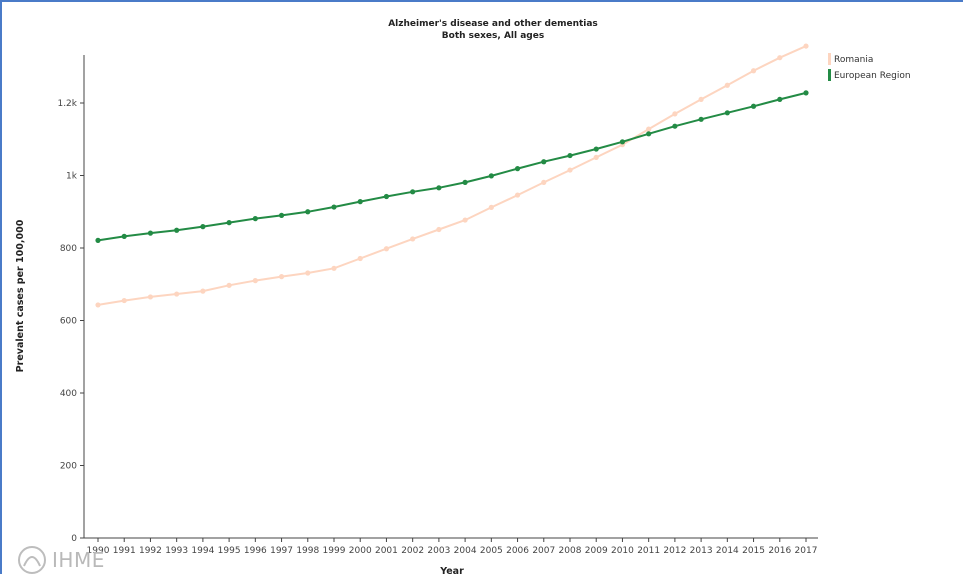  I want to click on x-tick-label: 1996, so click(255, 551).